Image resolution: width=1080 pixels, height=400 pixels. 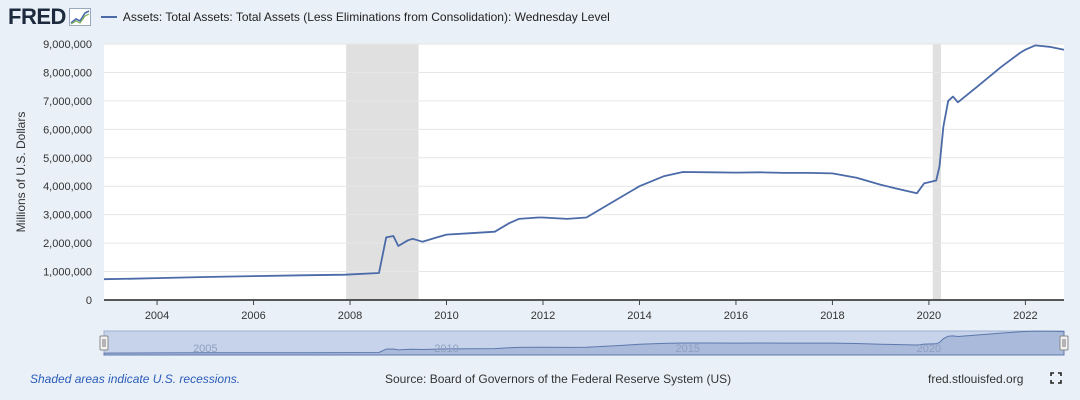 I want to click on navigator-left-handle, so click(x=104, y=343).